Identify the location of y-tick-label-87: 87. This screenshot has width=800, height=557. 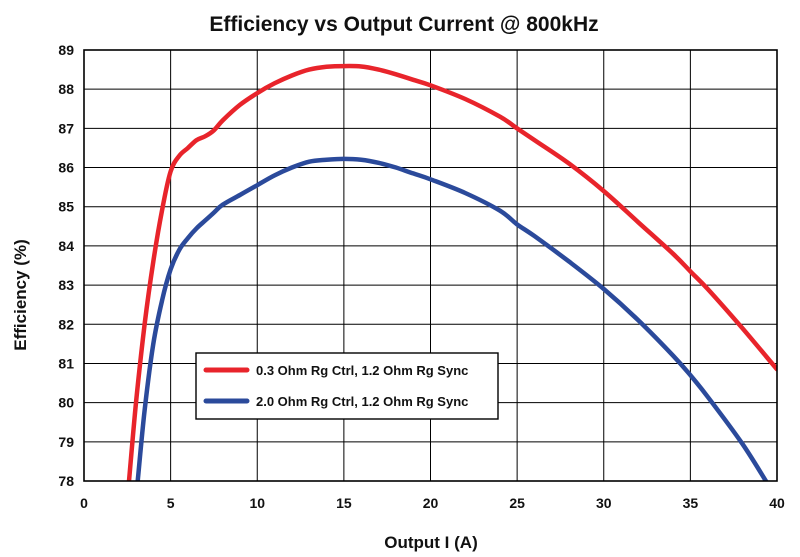
(66, 128).